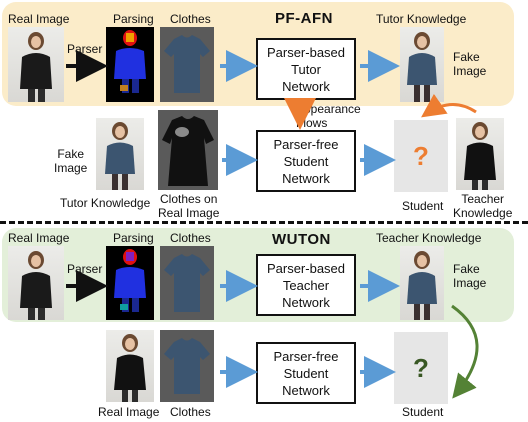  I want to click on pfafn-student-input-fake-image, so click(120, 154).